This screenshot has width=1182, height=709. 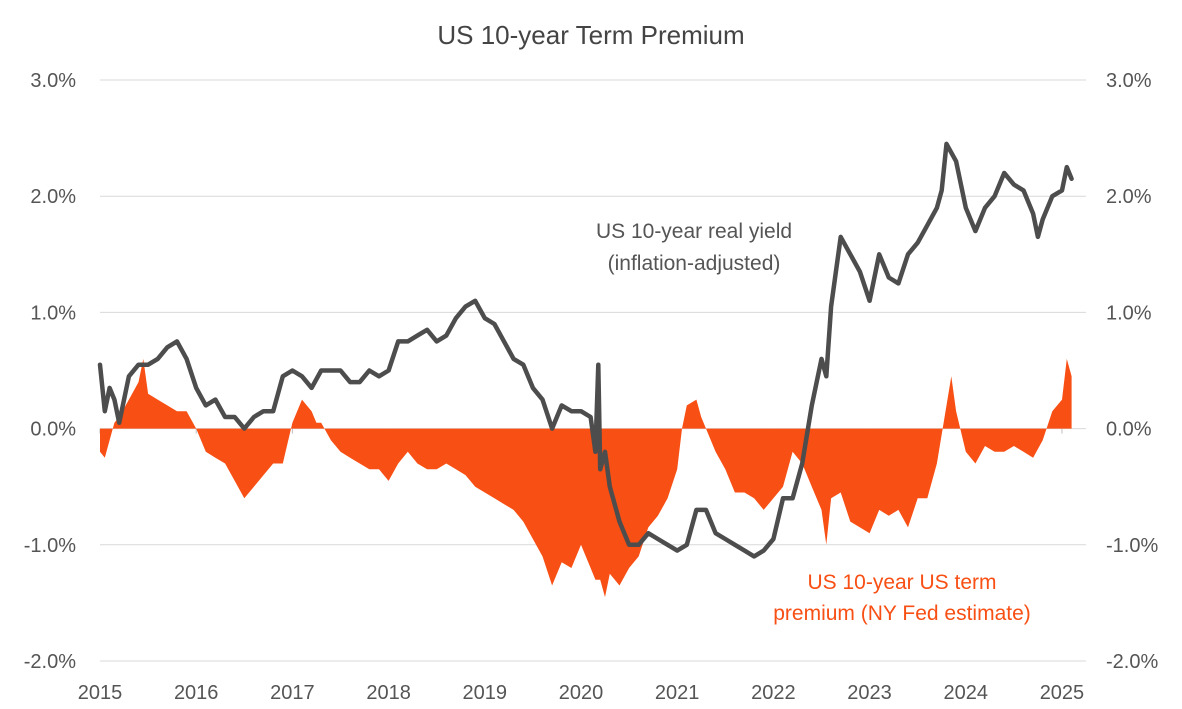 What do you see at coordinates (1132, 546) in the screenshot?
I see `y-tick-label-right: -1.0%` at bounding box center [1132, 546].